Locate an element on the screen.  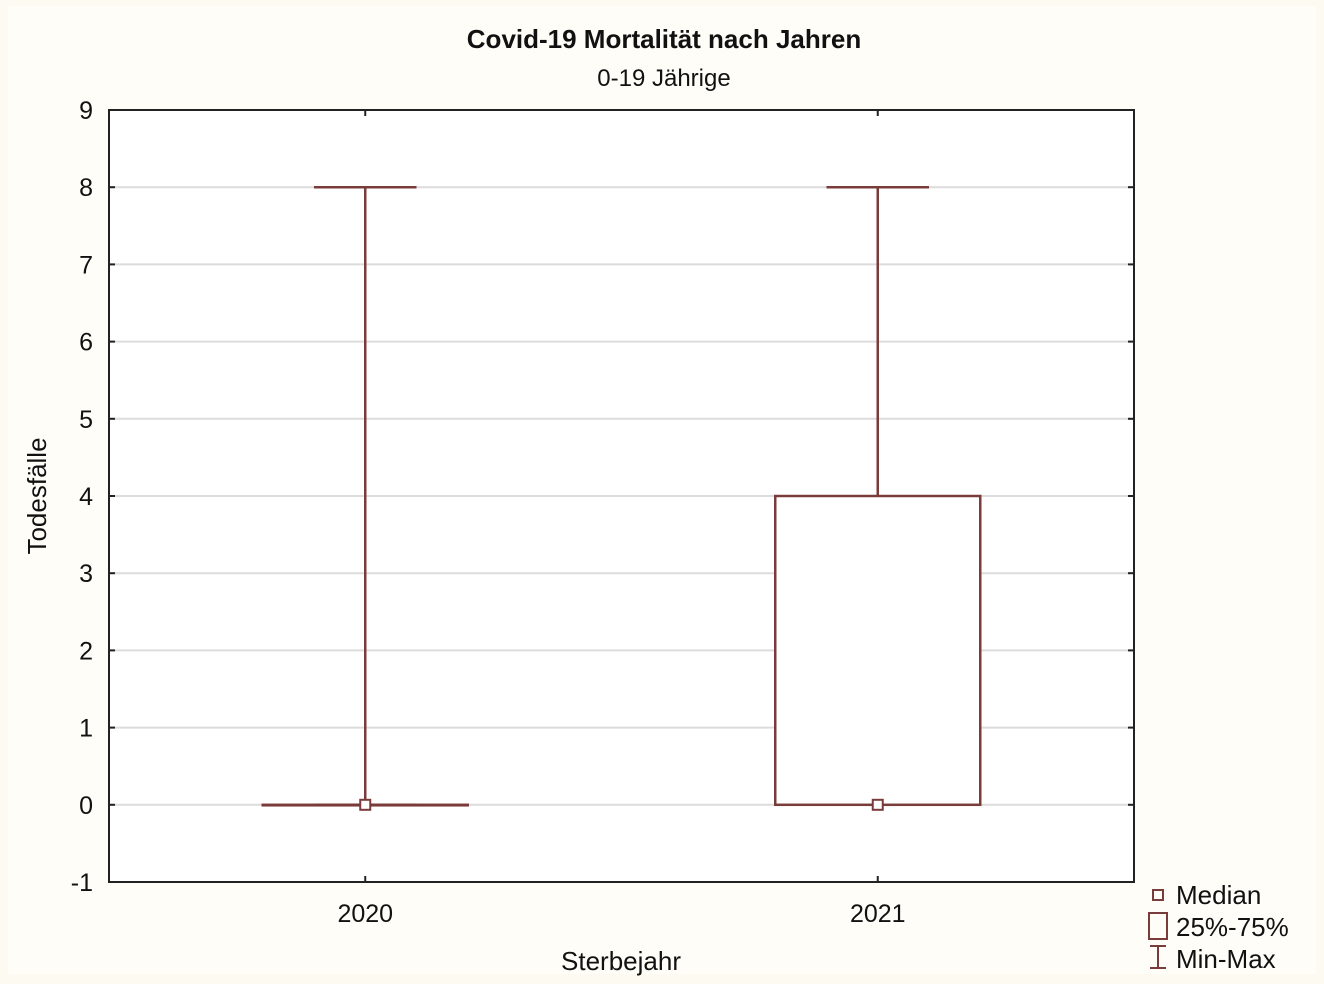
y-tick-label: 9 is located at coordinates (86, 111).